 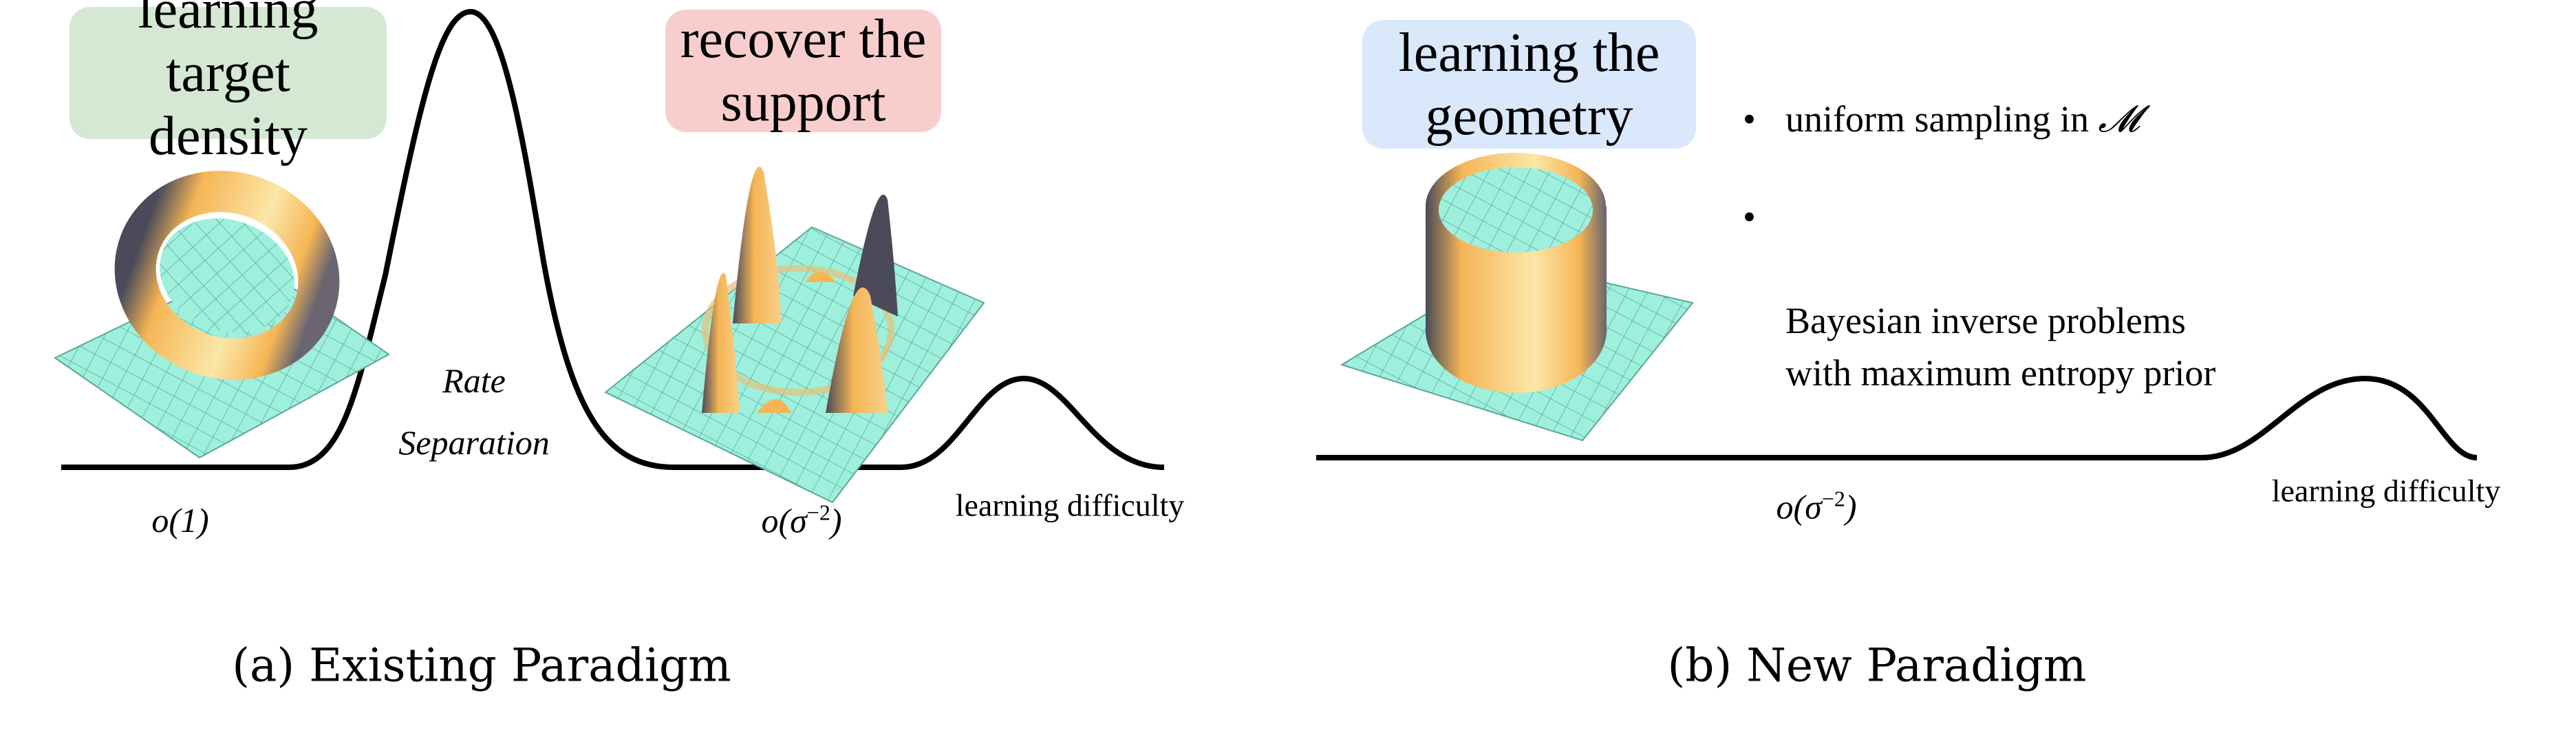 I want to click on rate-high-label-a: o(σ−2), so click(x=801, y=521).